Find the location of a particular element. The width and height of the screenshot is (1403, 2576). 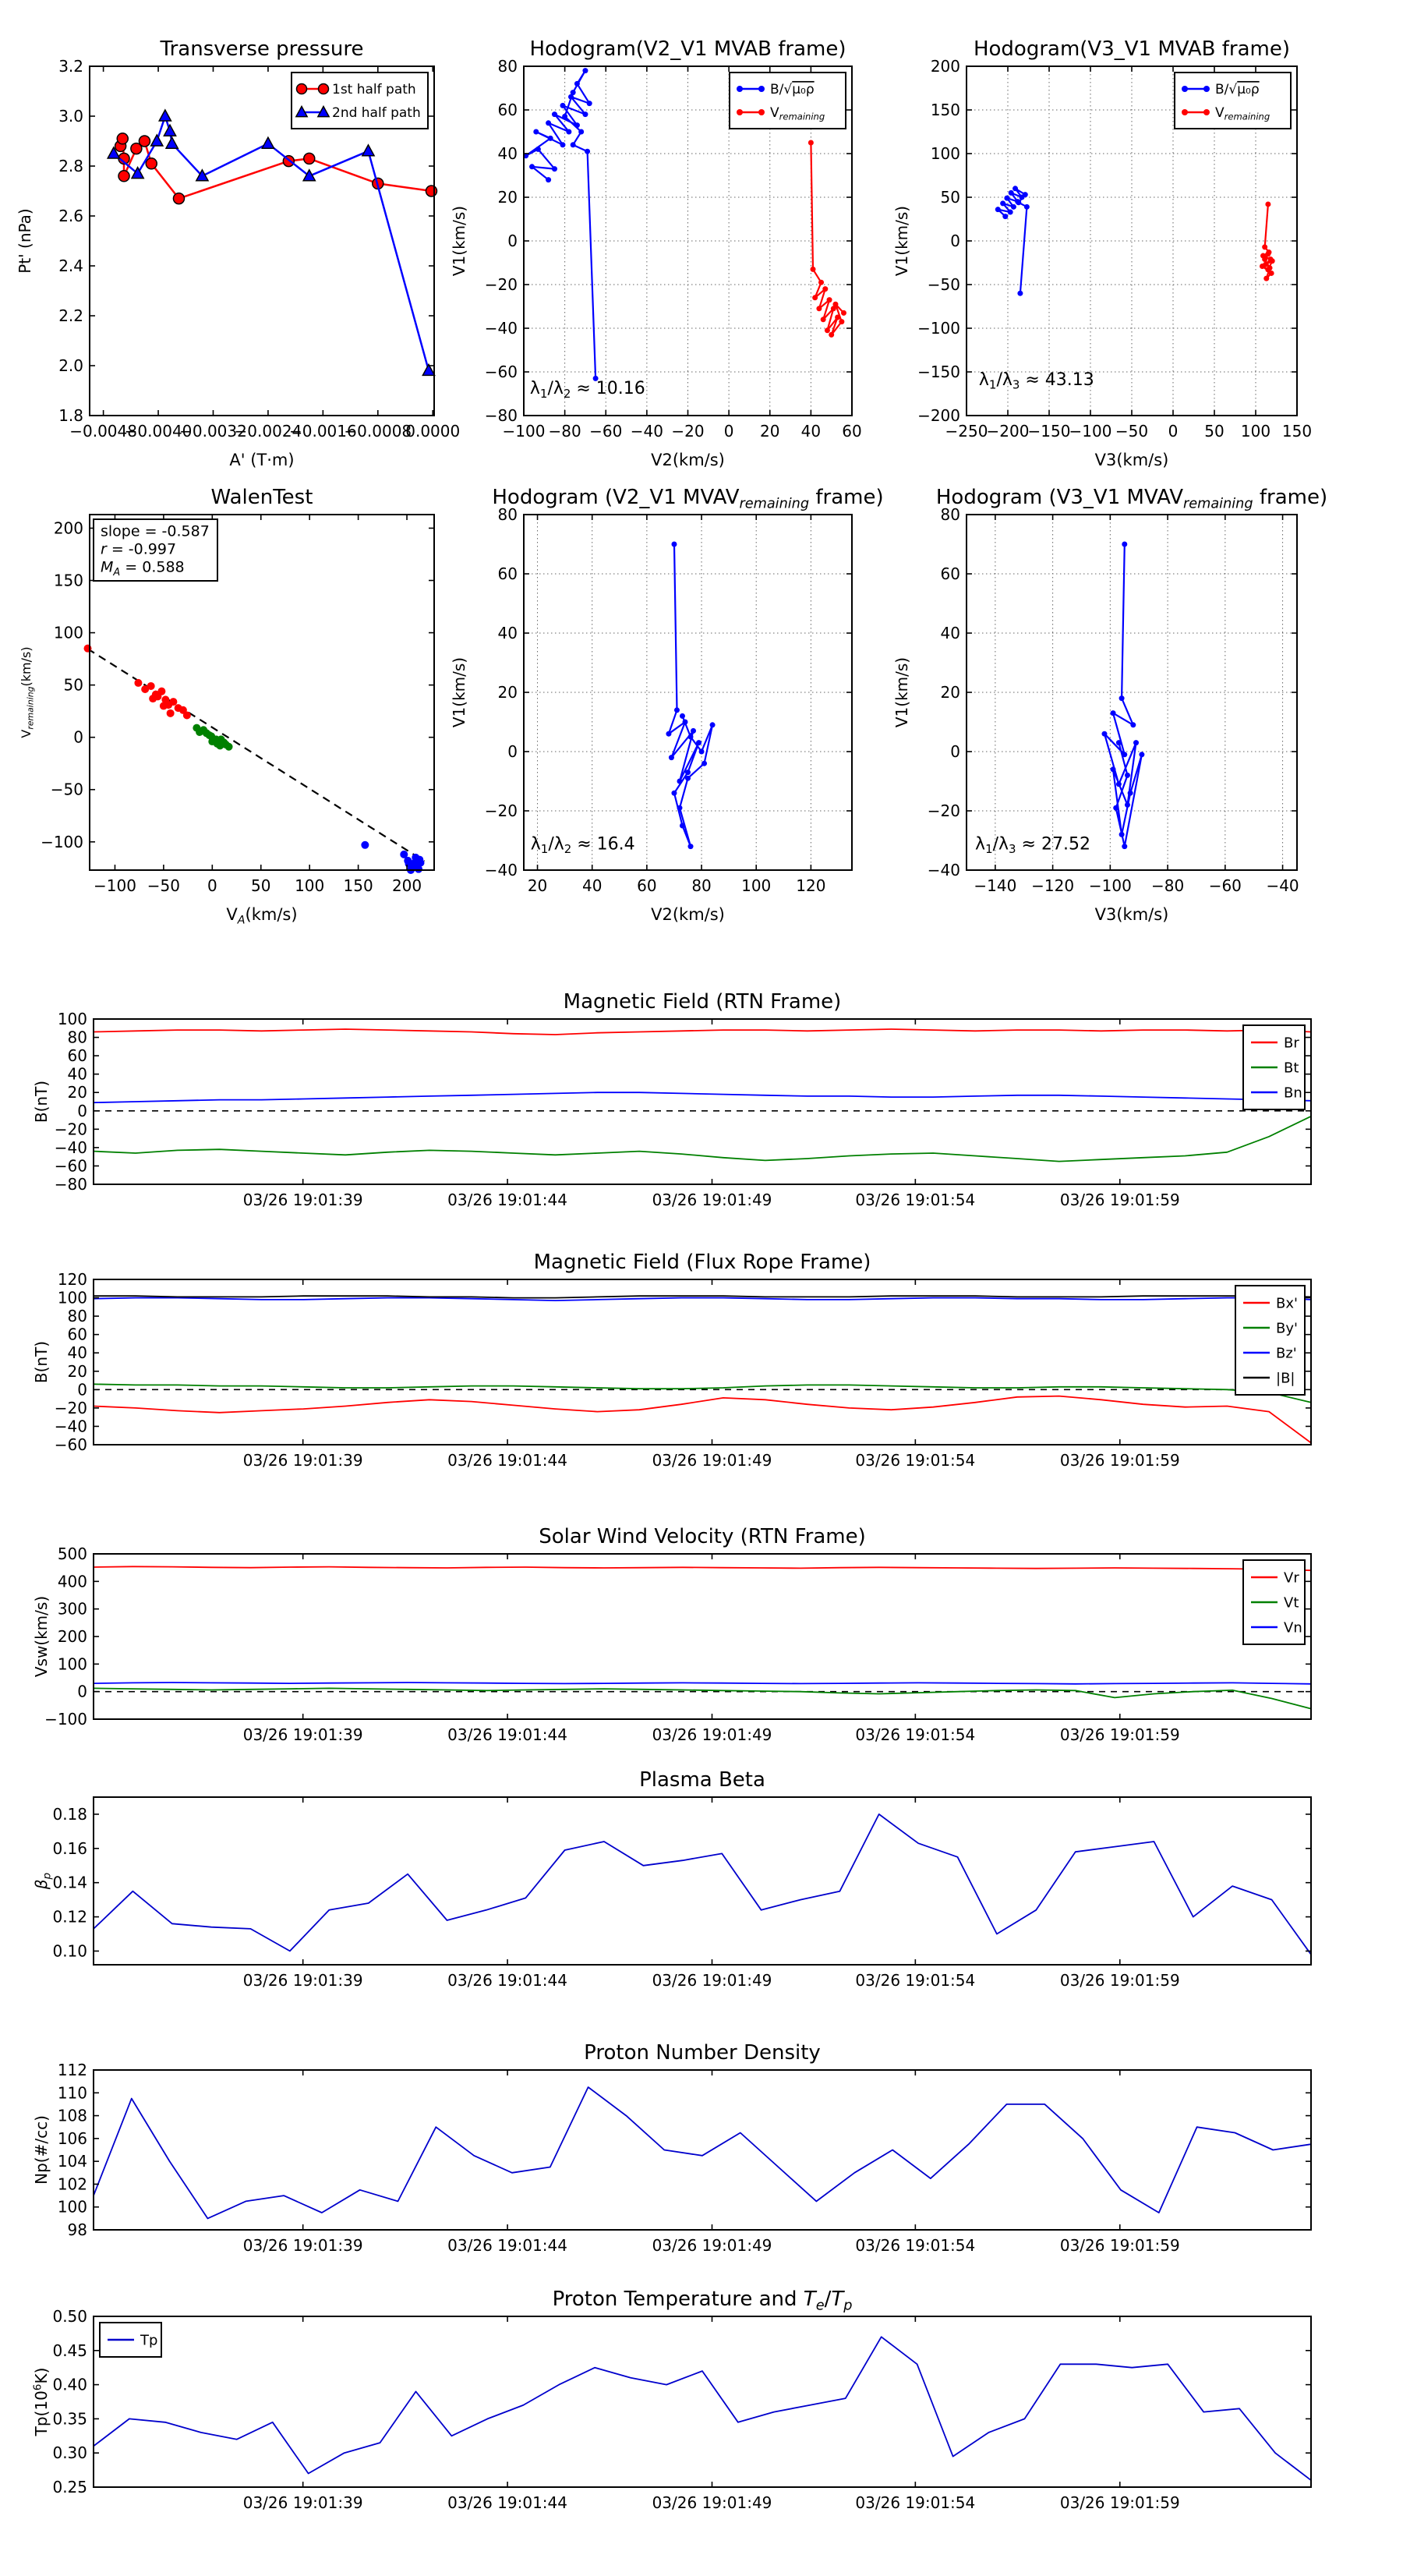

svg-text: 120 is located at coordinates (72, 1279).